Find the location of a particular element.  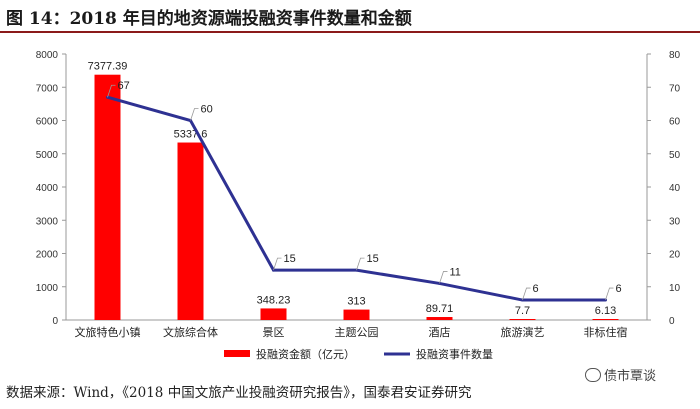

title-divider is located at coordinates (350, 32).